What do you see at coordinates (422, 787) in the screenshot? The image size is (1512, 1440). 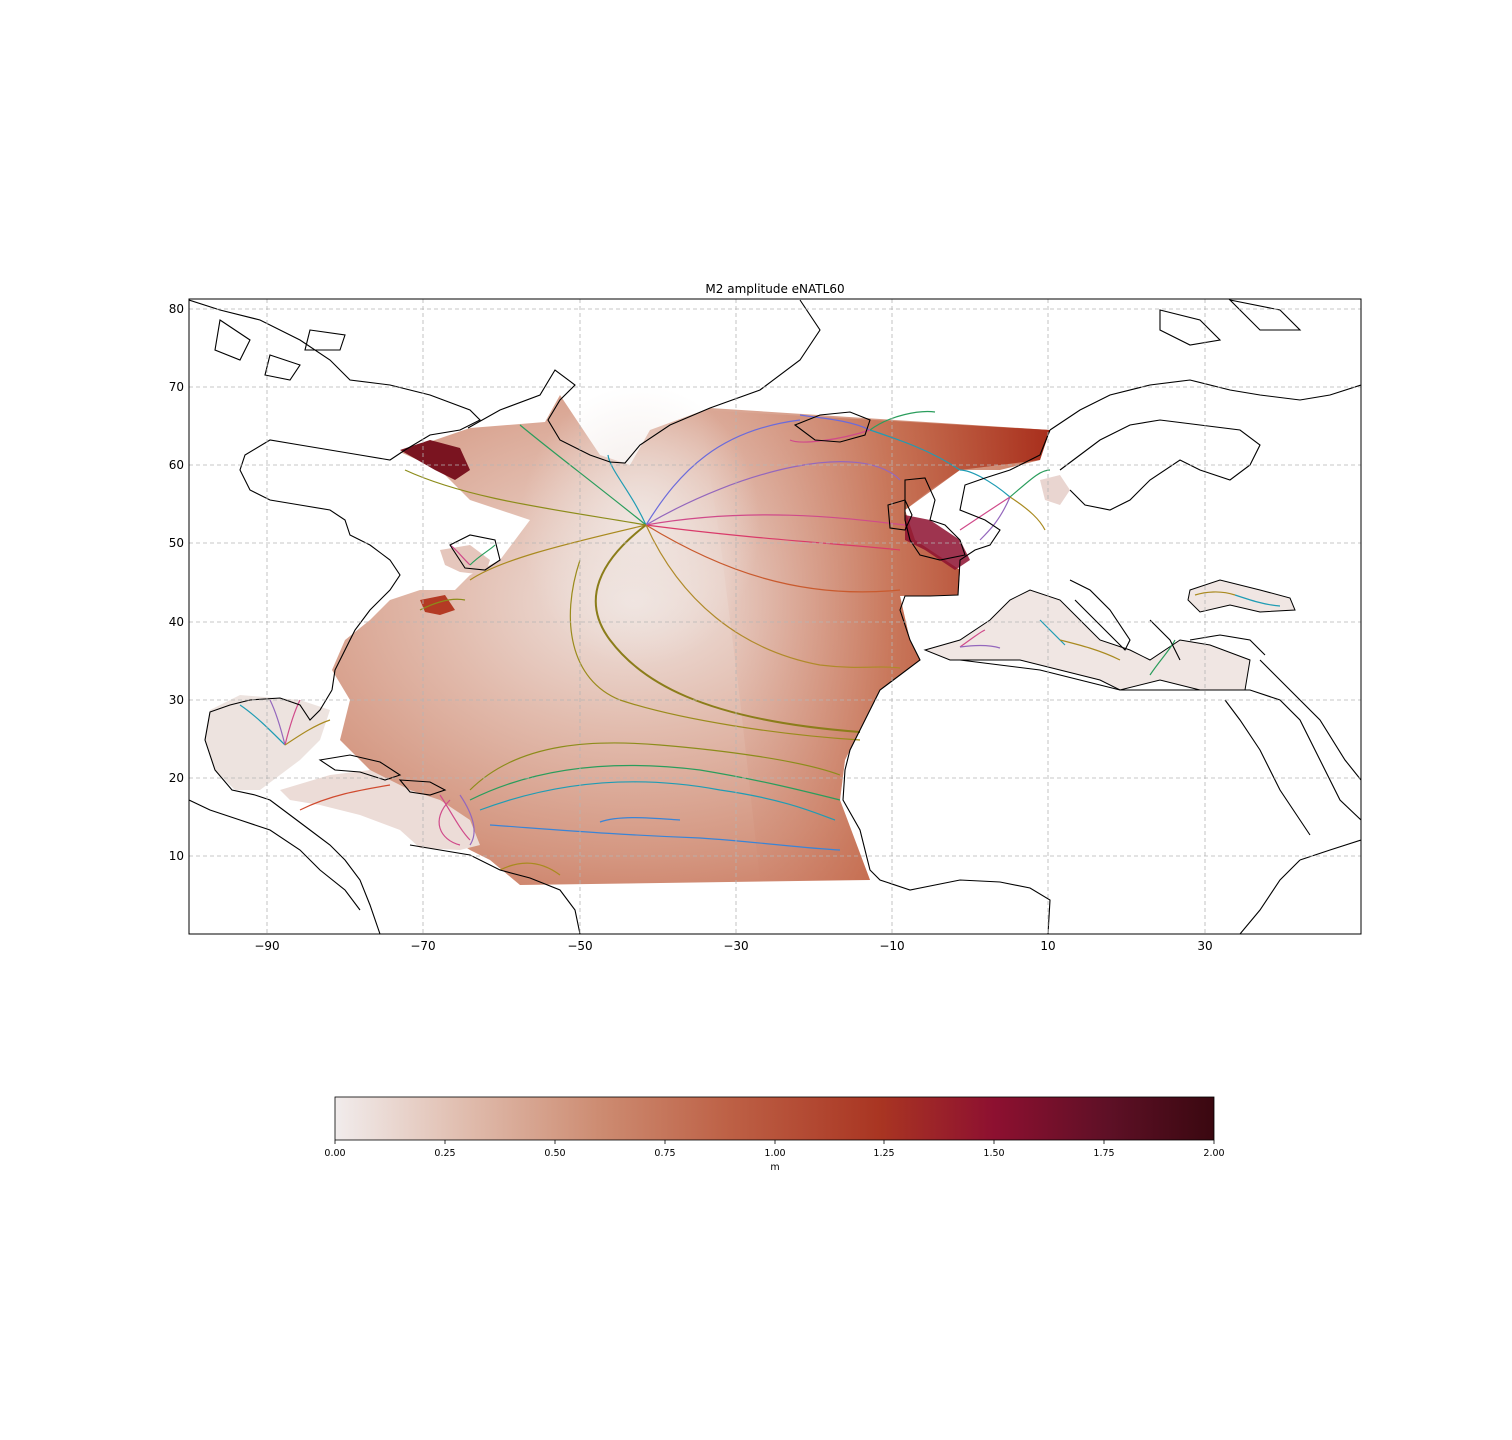 I see `coastline-hispaniola` at bounding box center [422, 787].